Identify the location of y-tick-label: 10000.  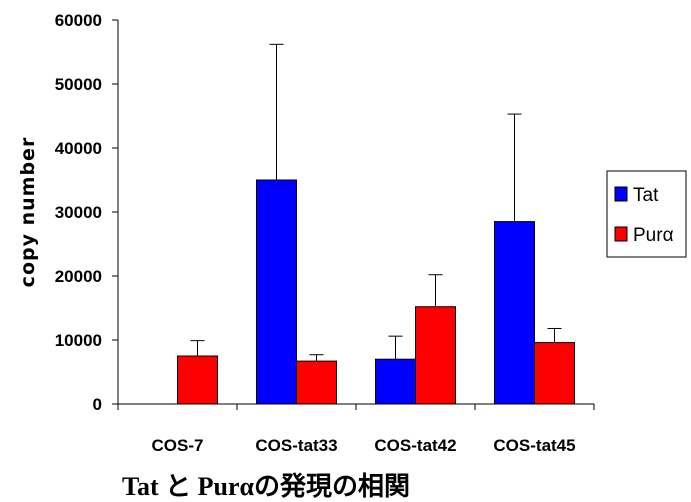
(78, 340).